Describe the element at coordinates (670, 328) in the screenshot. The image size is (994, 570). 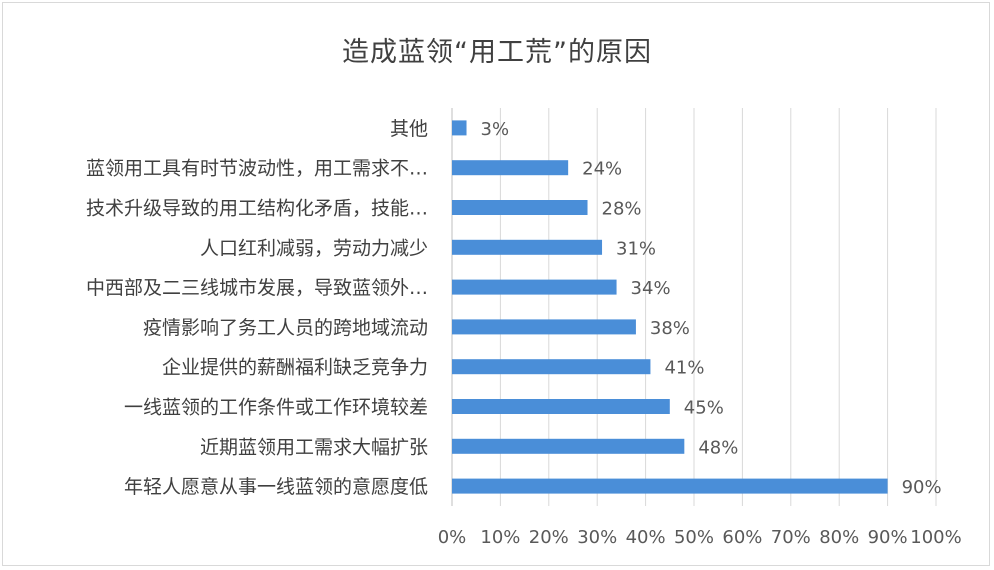
I see `value-label: 38%` at that location.